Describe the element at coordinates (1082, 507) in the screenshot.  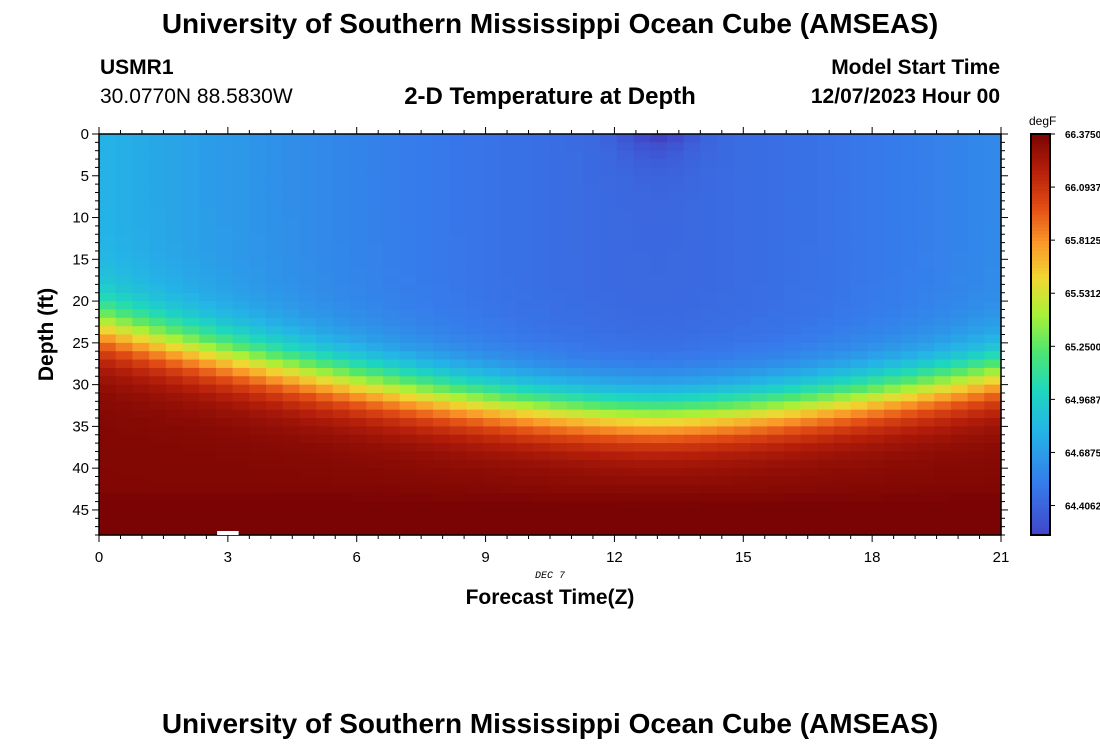
I see `colorbar-tick-label: 64.4062` at that location.